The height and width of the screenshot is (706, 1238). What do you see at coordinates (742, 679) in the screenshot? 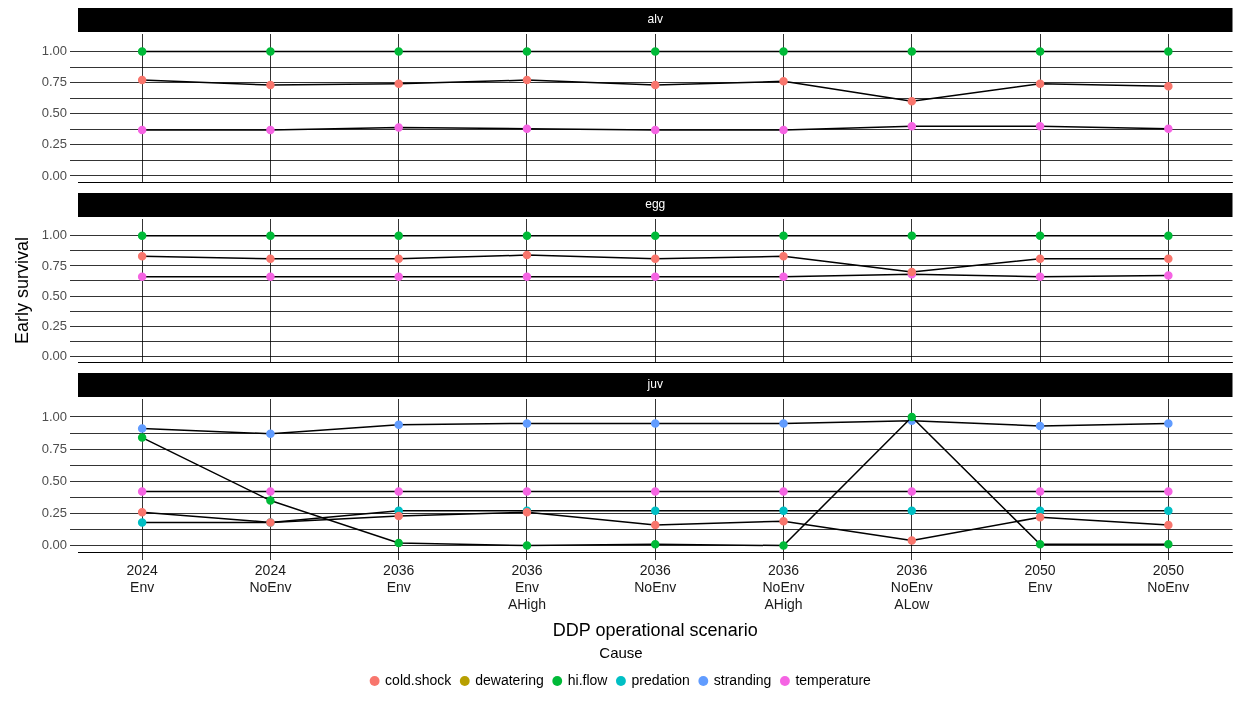
I see `legend-label: stranding` at bounding box center [742, 679].